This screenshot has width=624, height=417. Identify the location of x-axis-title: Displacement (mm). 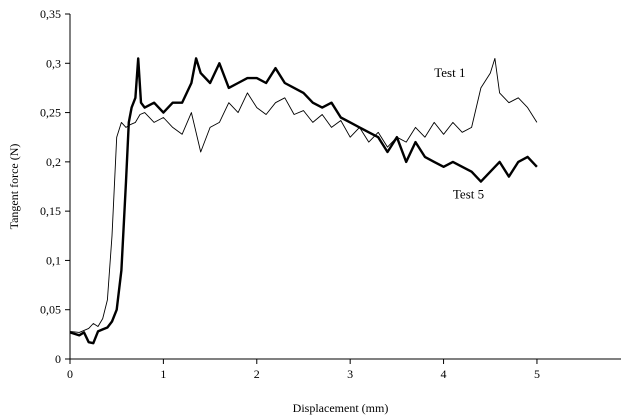
(341, 408).